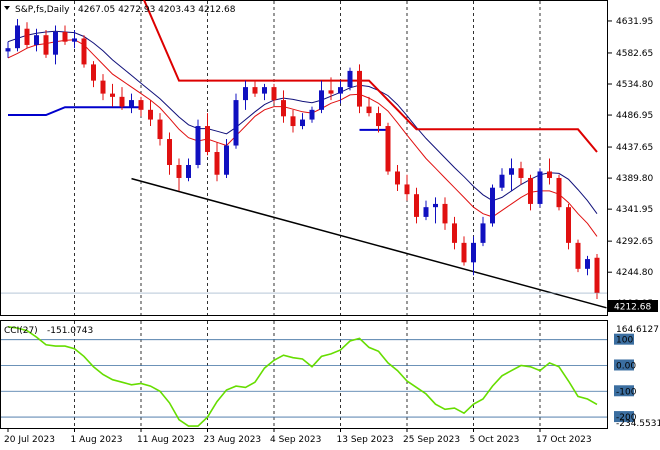 The height and width of the screenshot is (450, 660). Describe the element at coordinates (74, 111) in the screenshot. I see `support-step-line` at that location.